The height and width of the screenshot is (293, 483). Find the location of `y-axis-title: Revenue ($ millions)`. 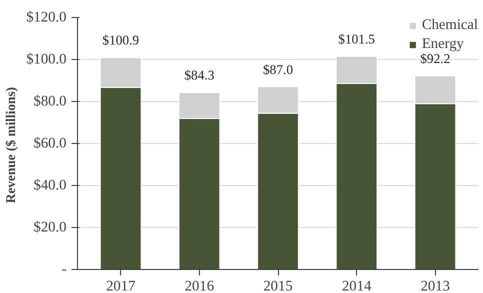

y-axis-title: Revenue ($ millions) is located at coordinates (10, 145).